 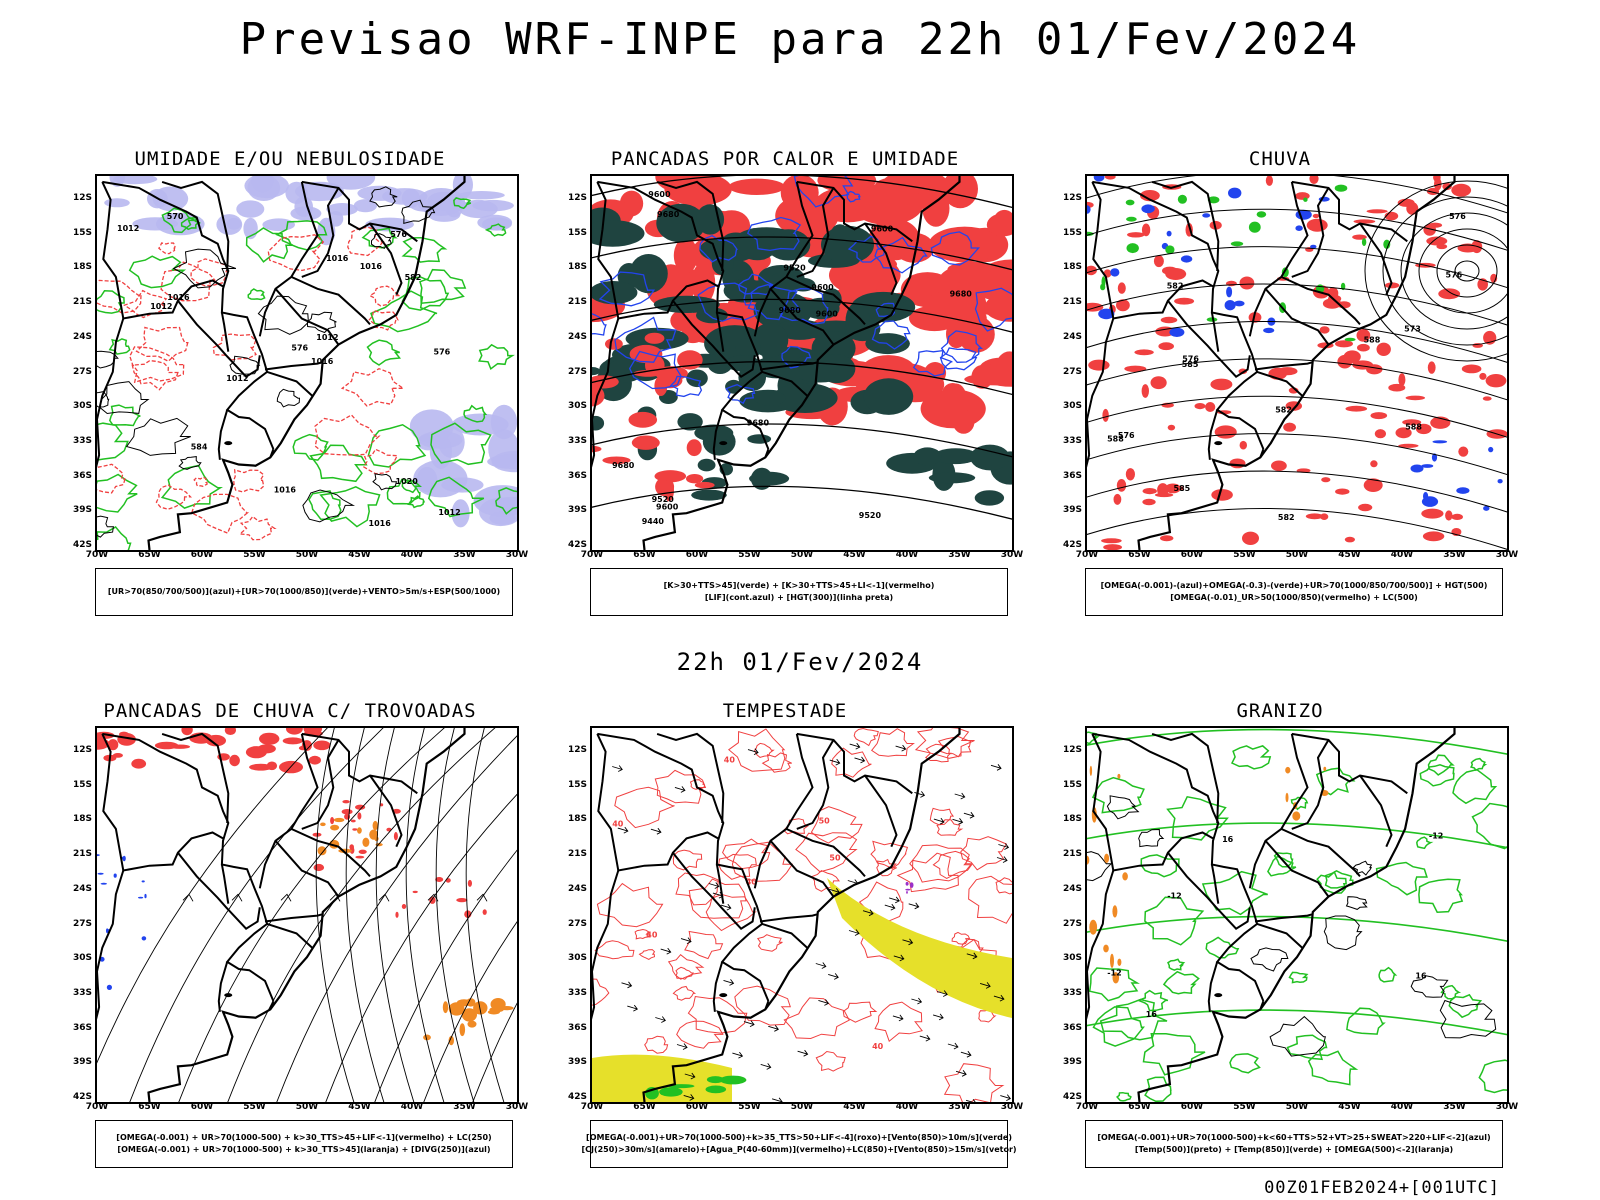 What do you see at coordinates (398, 234) in the screenshot?
I see `contour-label: 576` at bounding box center [398, 234].